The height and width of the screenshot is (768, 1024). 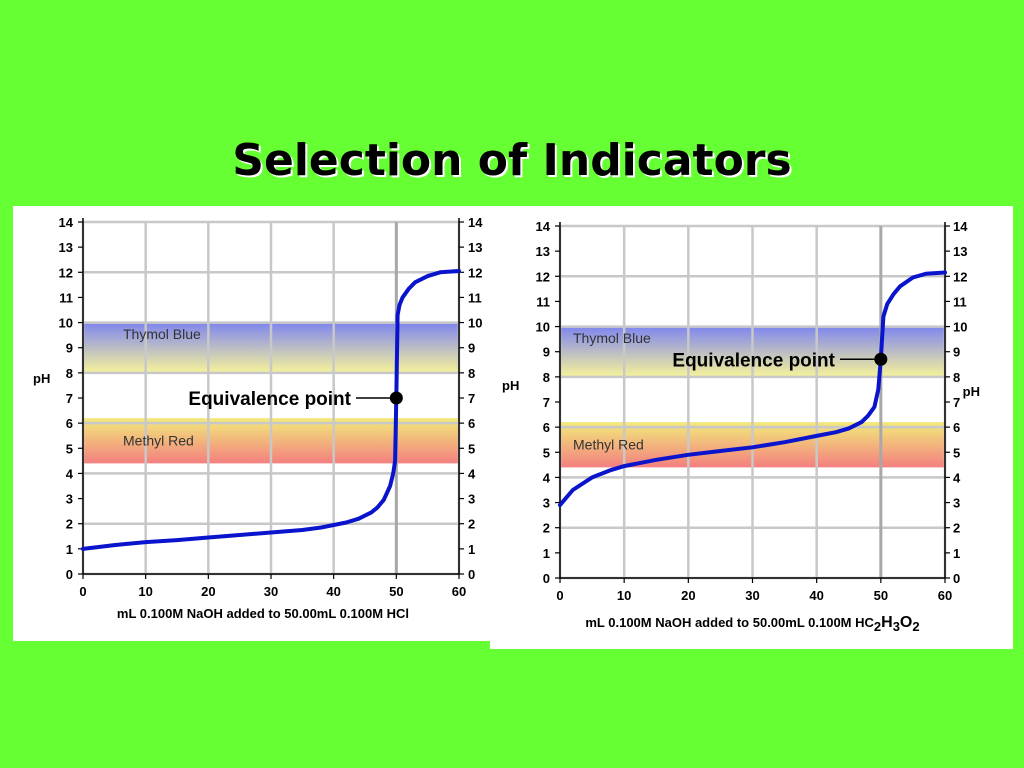 What do you see at coordinates (512, 160) in the screenshot?
I see `slide-title: Selection of Indicators` at bounding box center [512, 160].